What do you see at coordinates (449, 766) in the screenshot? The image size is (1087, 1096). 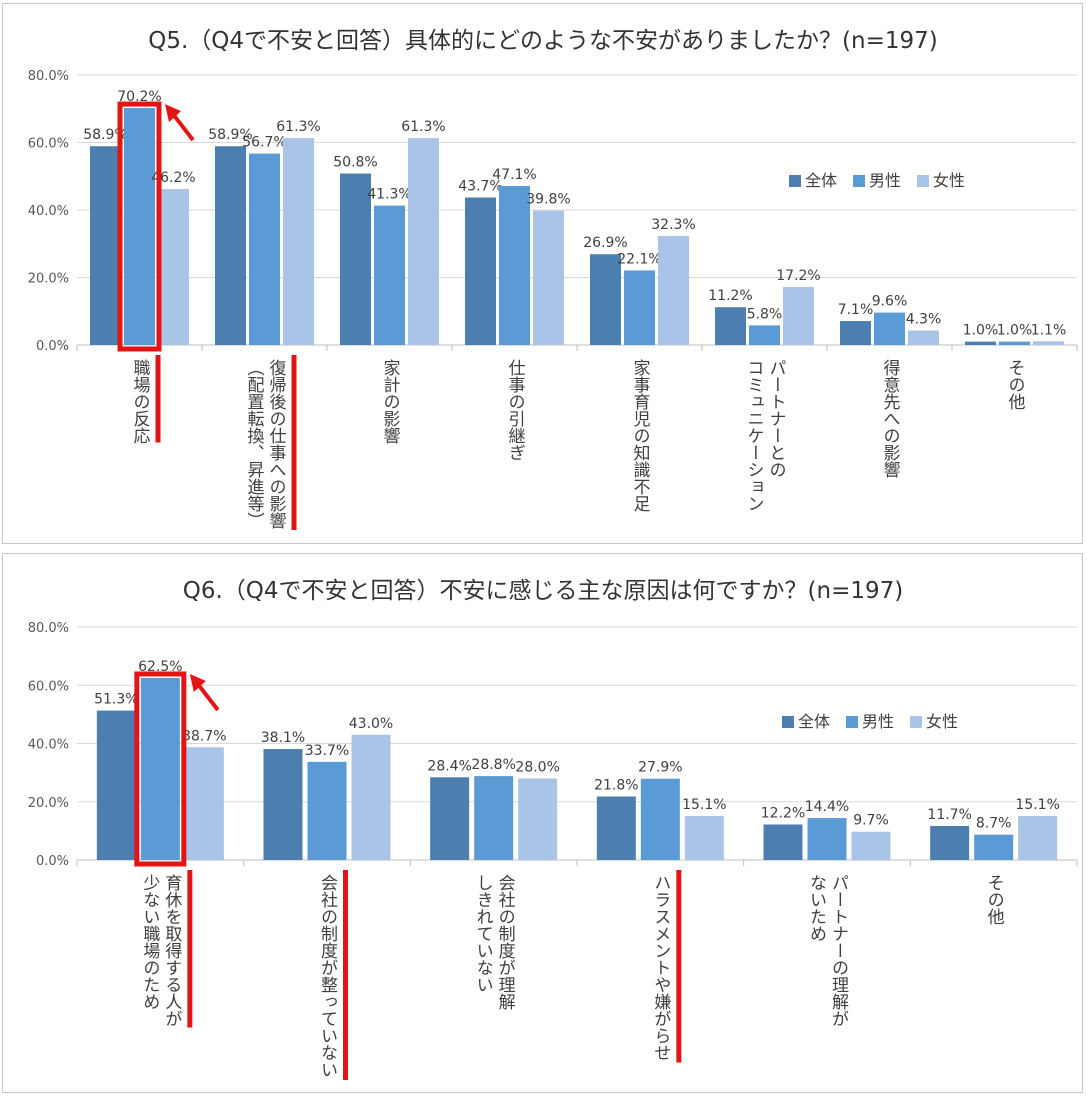 I see `data-label: 28.4%` at bounding box center [449, 766].